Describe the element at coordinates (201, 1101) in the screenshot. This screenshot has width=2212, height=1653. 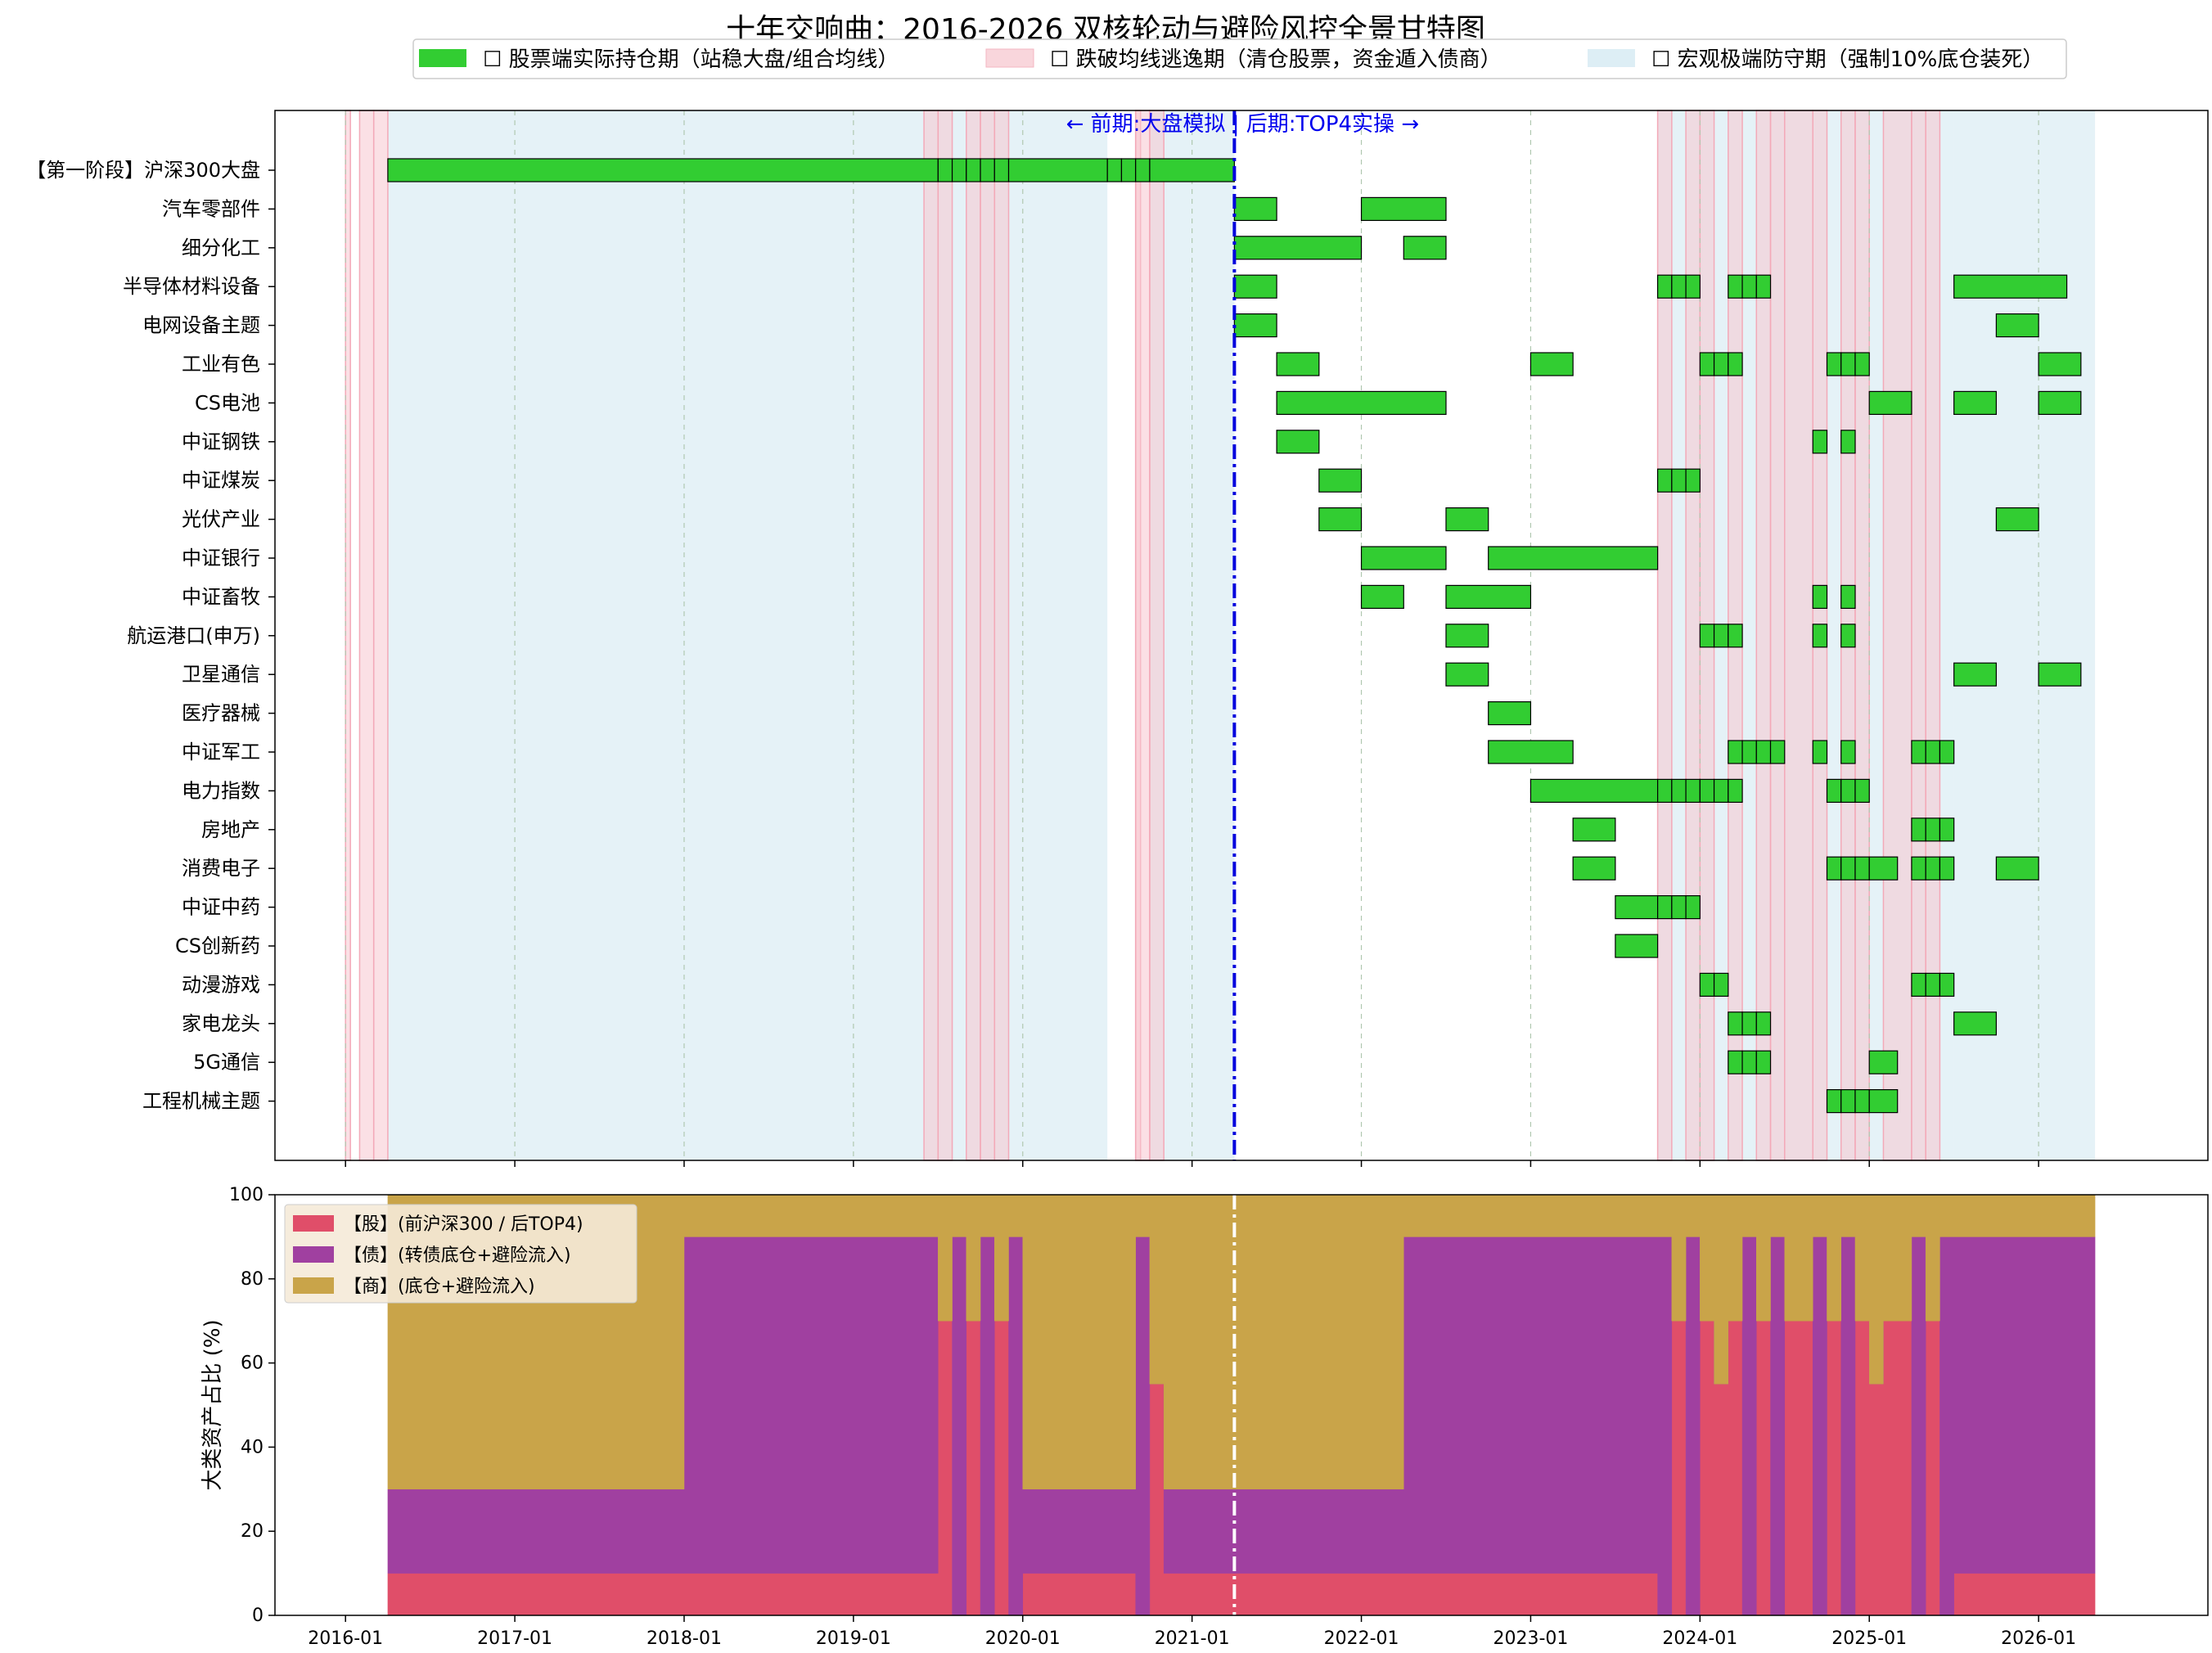
I see `category-label: 工程机械主题` at that location.